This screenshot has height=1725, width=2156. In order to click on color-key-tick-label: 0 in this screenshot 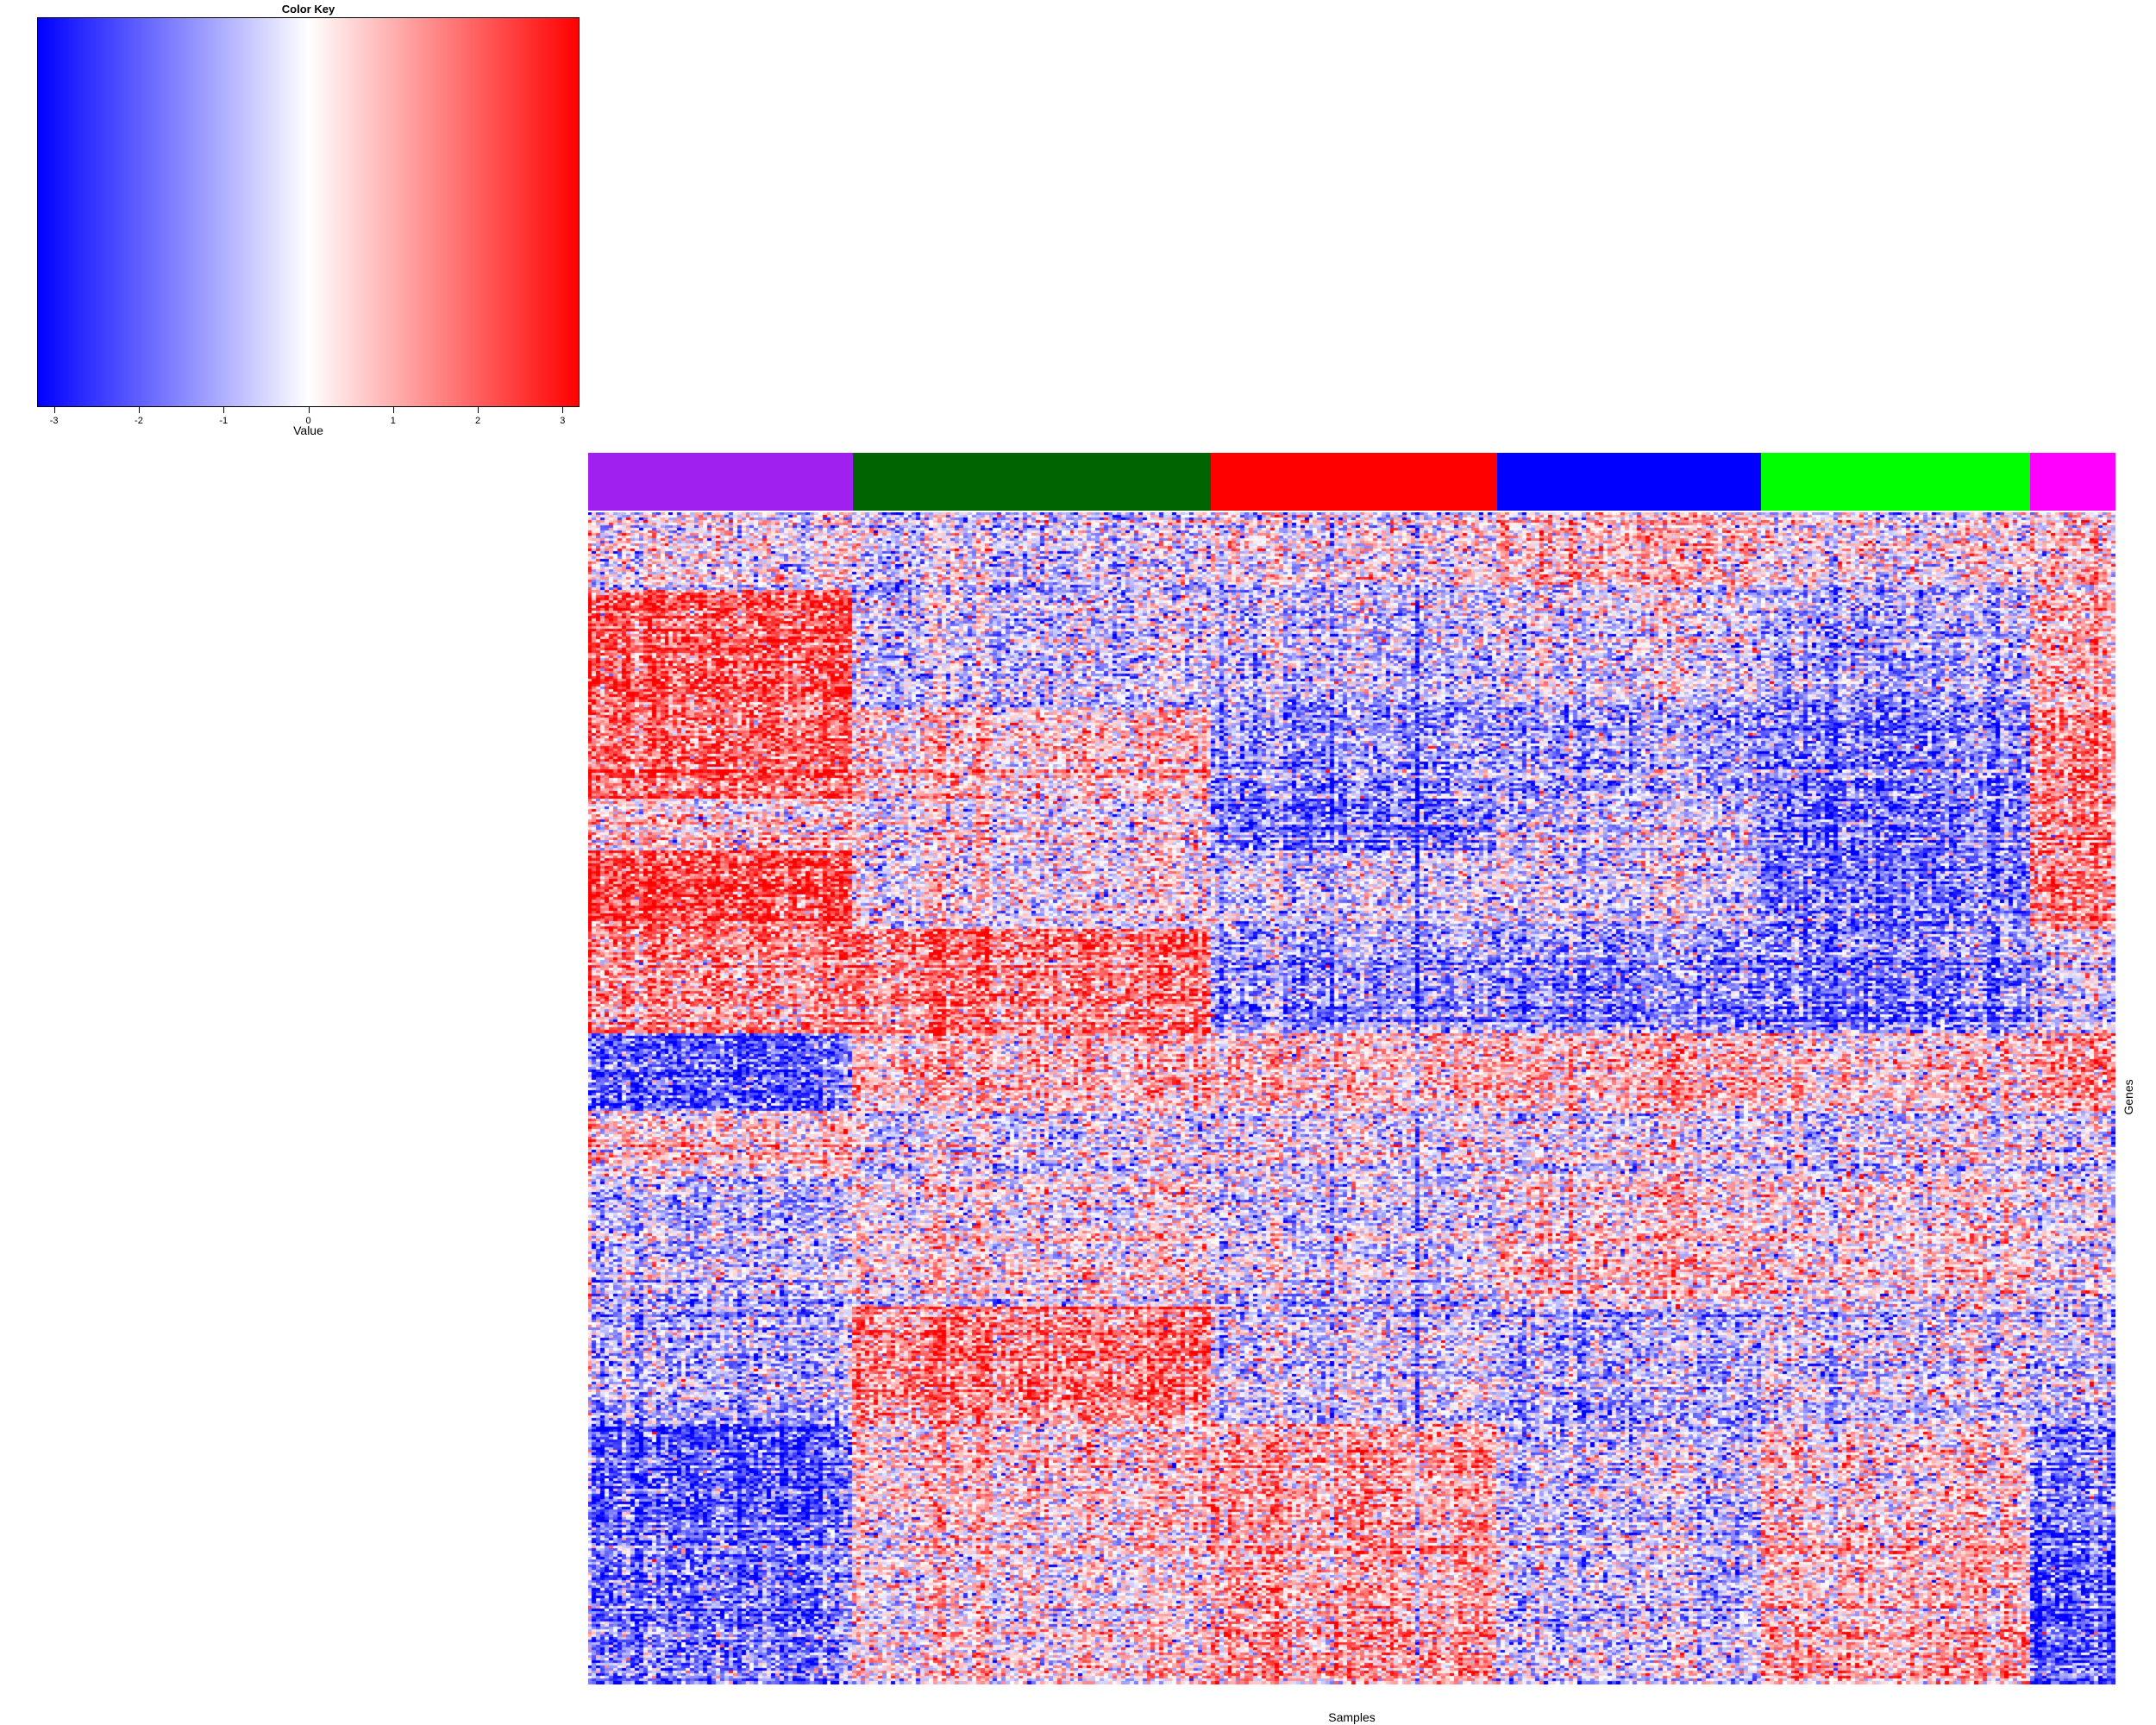, I will do `click(308, 421)`.